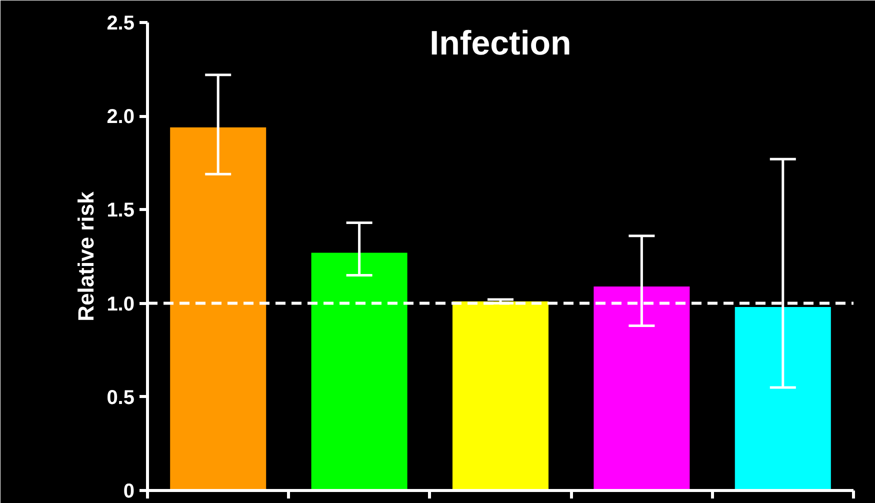 The width and height of the screenshot is (875, 503). Describe the element at coordinates (120, 304) in the screenshot. I see `y-tick-label: 1.0` at that location.